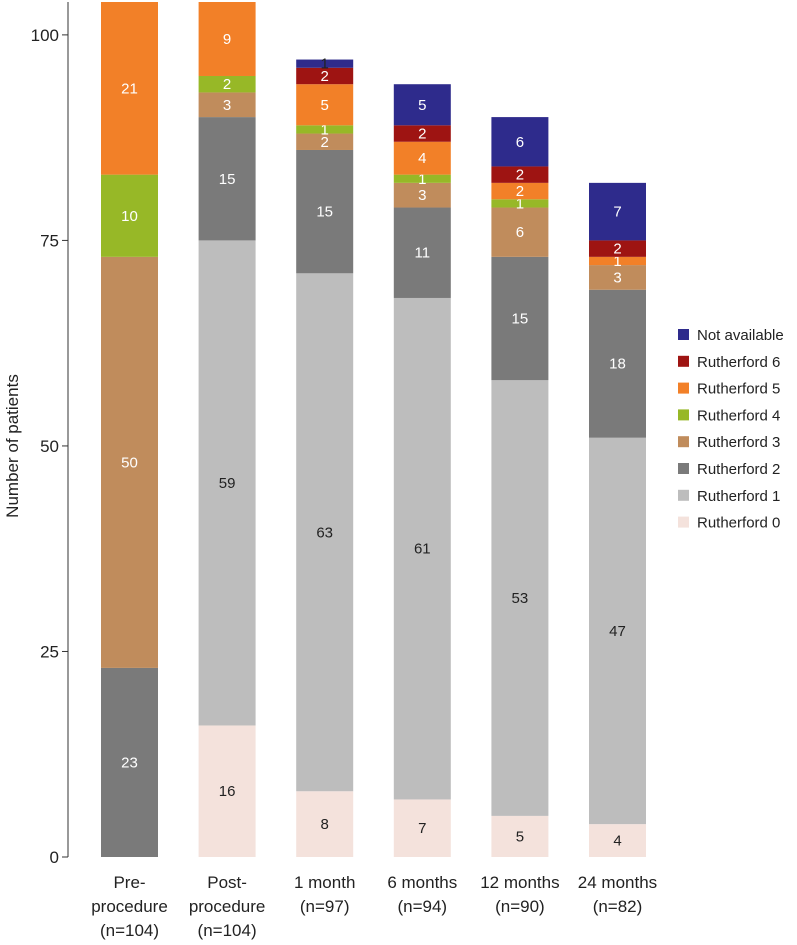 The image size is (797, 945). What do you see at coordinates (519, 882) in the screenshot?
I see `x-tick-label-4-0: 12 months` at bounding box center [519, 882].